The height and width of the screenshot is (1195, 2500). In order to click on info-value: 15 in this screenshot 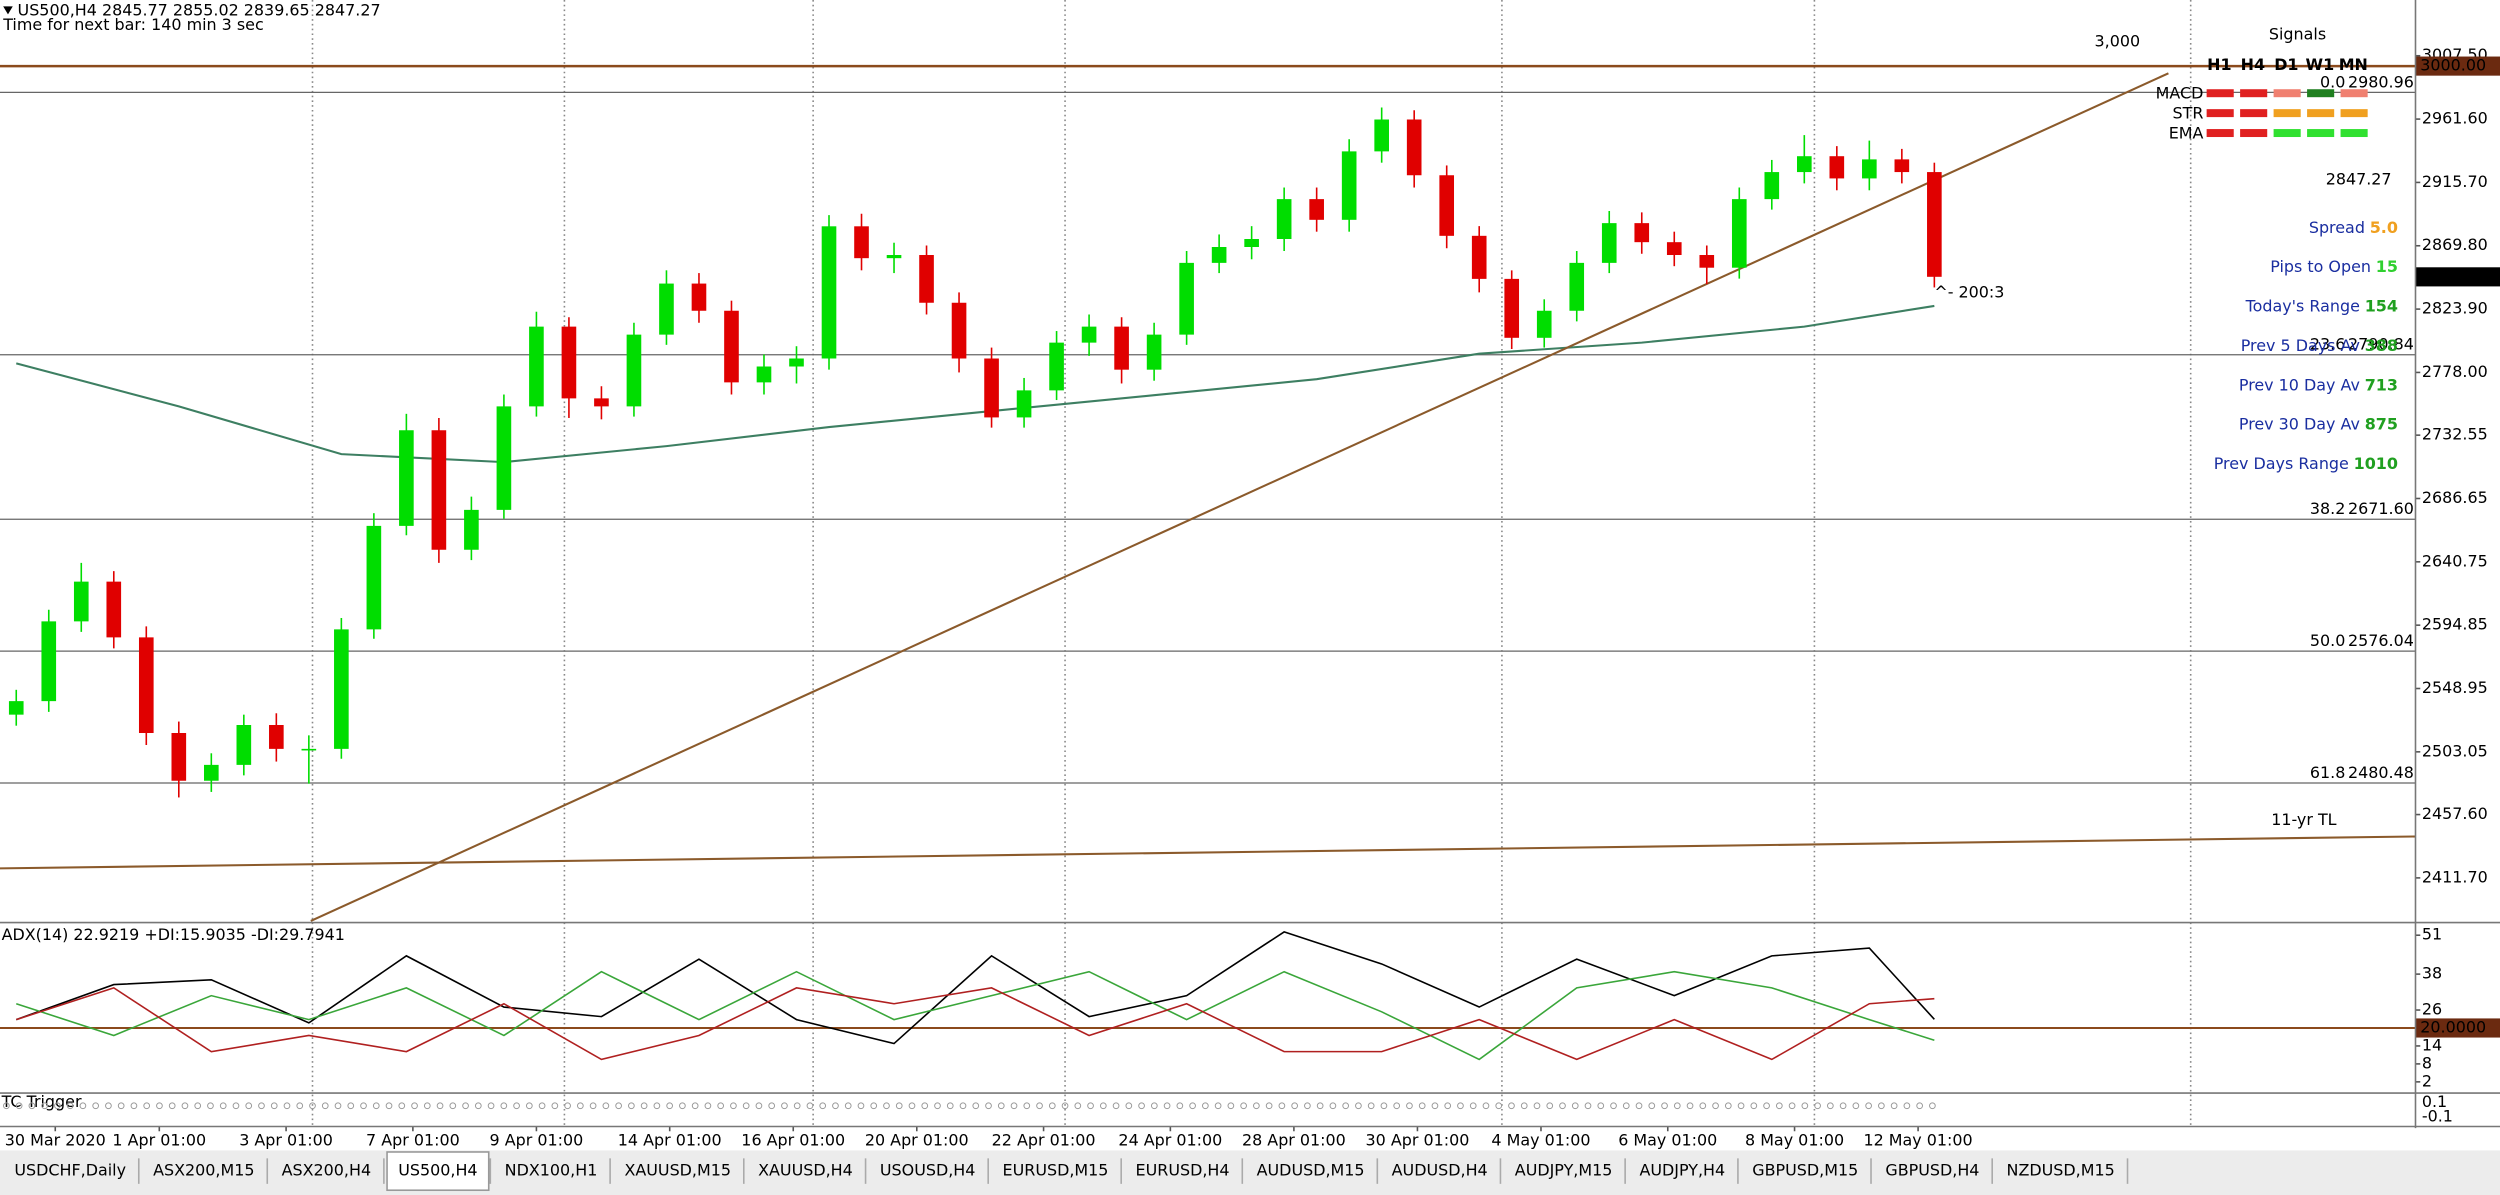, I will do `click(2387, 266)`.